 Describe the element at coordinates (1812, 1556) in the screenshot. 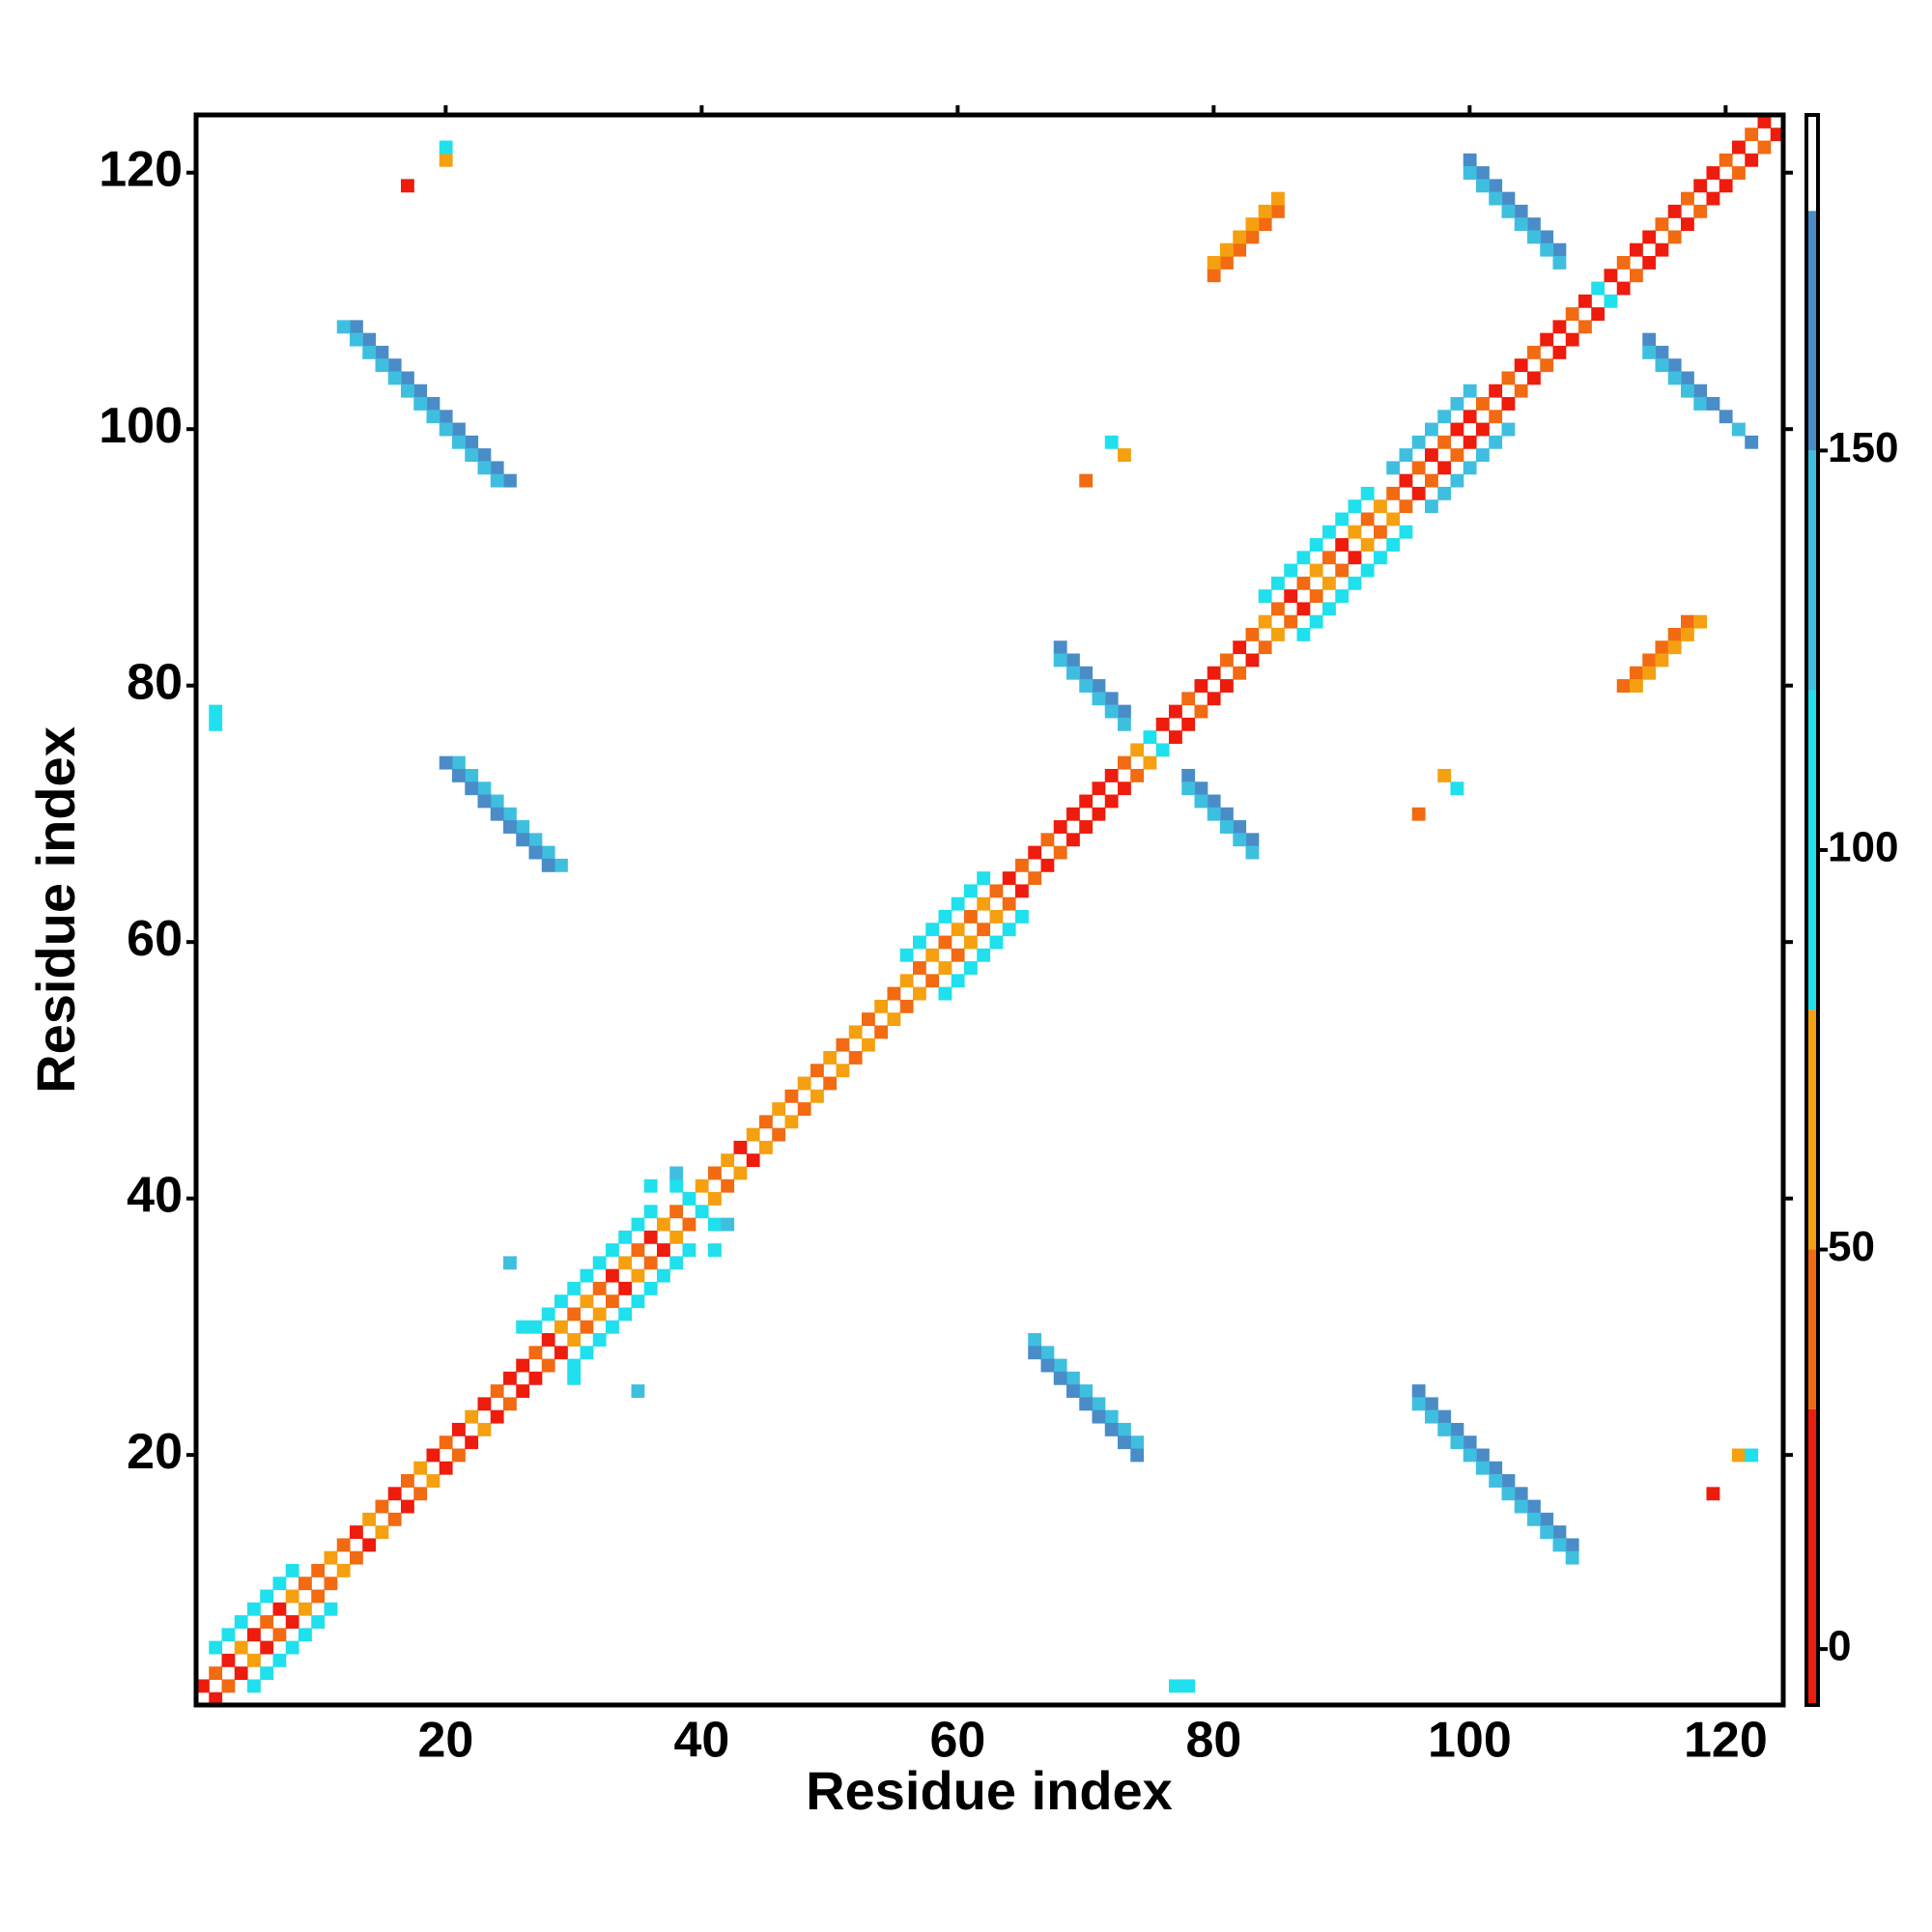

I see `colorbar-band` at that location.